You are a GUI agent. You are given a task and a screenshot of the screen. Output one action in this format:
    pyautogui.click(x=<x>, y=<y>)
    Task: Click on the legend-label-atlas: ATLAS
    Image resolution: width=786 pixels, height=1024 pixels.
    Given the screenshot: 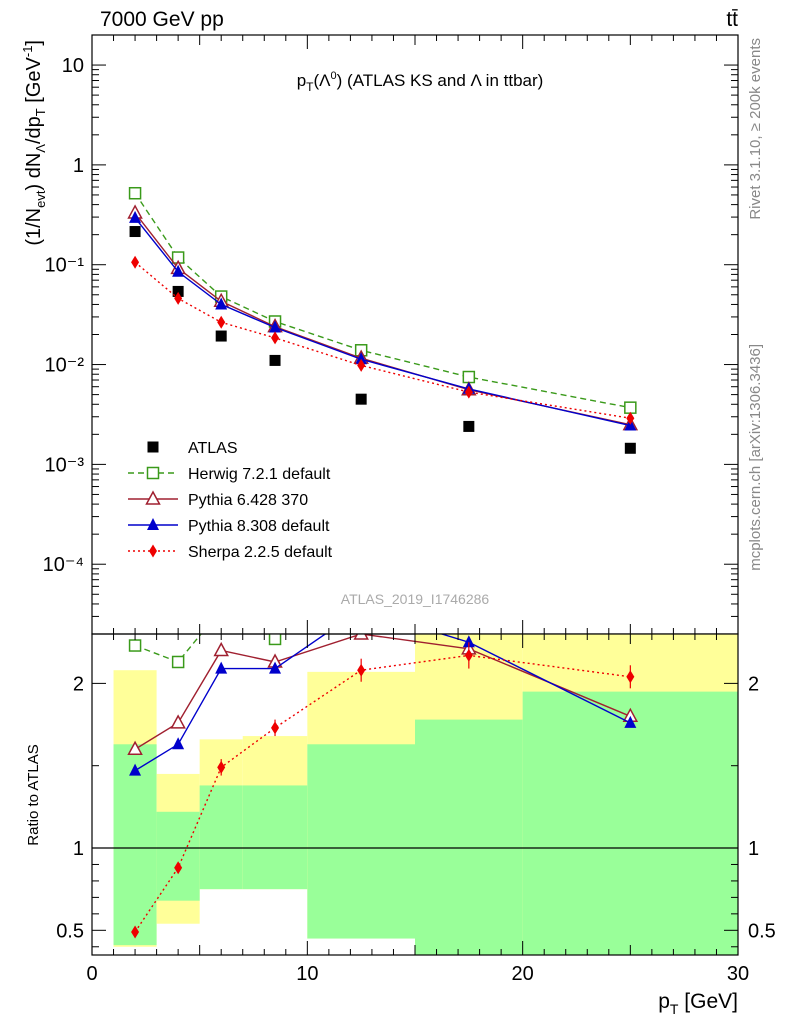 What is the action you would take?
    pyautogui.click(x=213, y=448)
    